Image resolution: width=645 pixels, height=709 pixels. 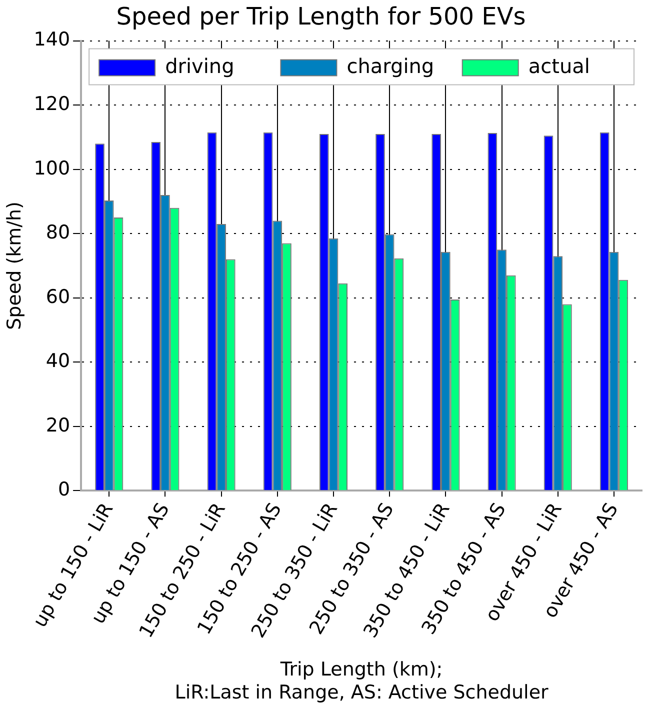 I want to click on y-tick-label: 0, so click(x=64, y=489).